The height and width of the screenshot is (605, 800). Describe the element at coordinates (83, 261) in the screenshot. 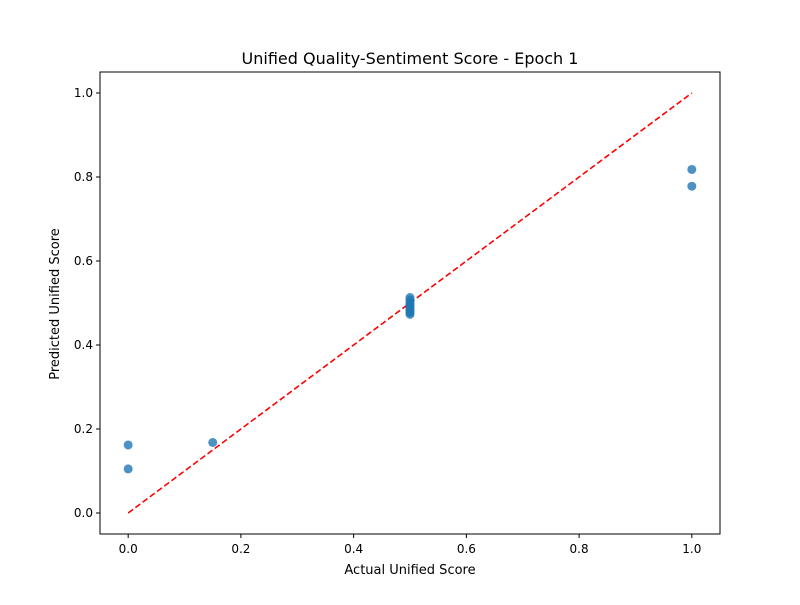

I see `y-tick-label: 0.6` at that location.